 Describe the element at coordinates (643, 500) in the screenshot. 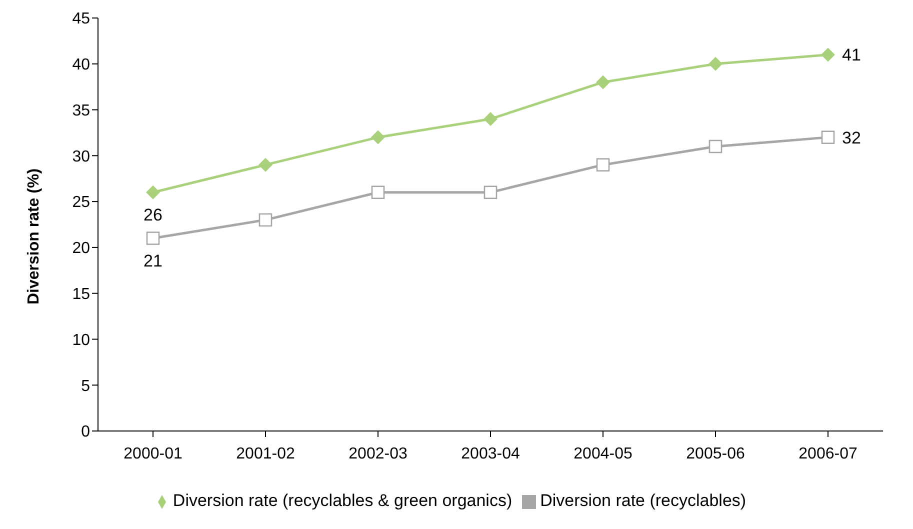

I see `legend-label: Diversion rate (recyclables)` at that location.